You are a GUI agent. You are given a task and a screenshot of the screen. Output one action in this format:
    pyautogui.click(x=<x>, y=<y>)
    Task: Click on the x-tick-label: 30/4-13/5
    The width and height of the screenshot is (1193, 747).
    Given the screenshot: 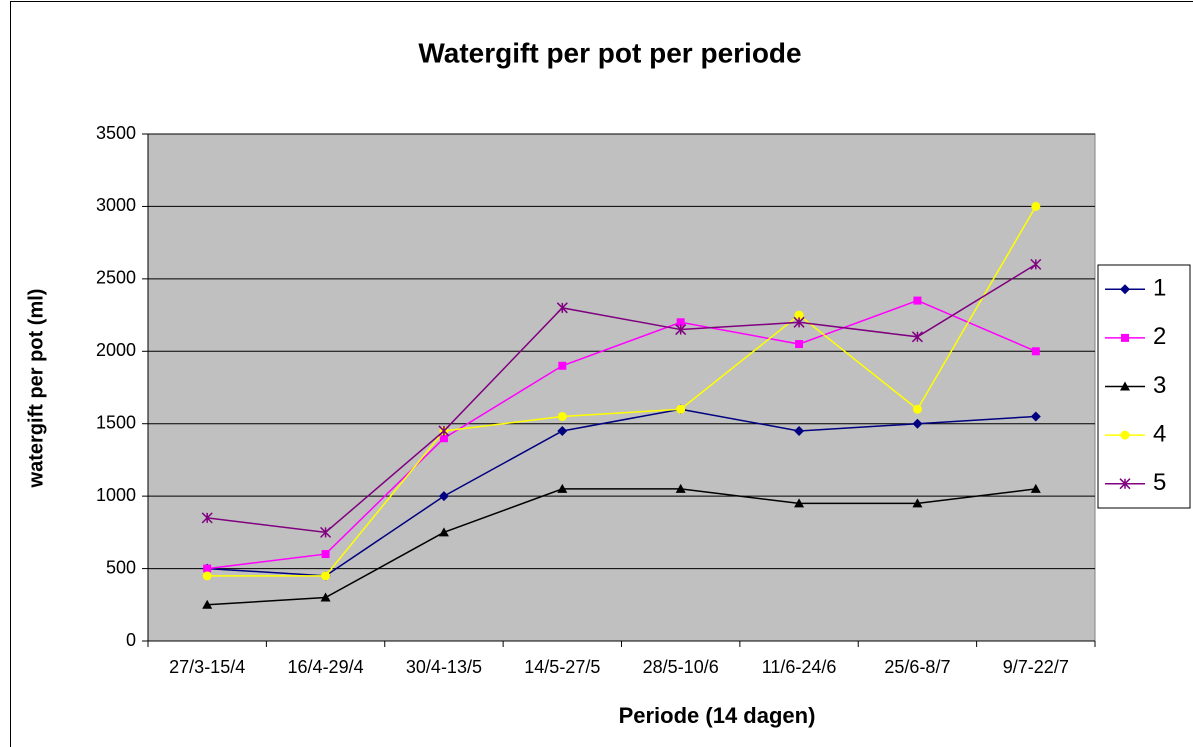 What is the action you would take?
    pyautogui.click(x=444, y=667)
    